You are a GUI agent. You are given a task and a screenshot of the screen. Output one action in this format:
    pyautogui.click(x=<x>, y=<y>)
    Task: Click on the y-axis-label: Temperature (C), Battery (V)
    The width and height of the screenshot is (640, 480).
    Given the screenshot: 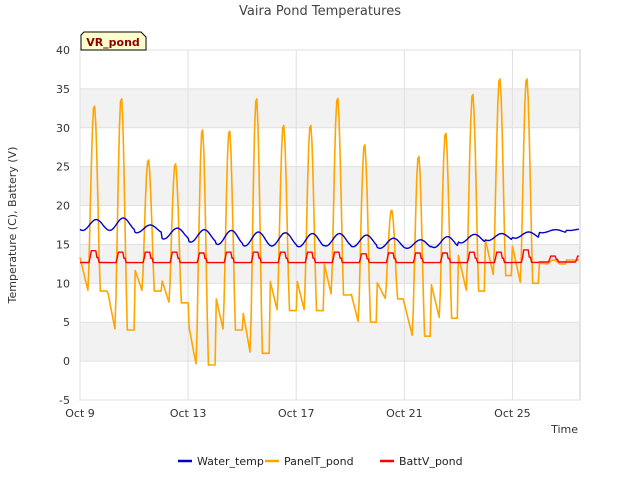 What is the action you would take?
    pyautogui.click(x=12, y=226)
    